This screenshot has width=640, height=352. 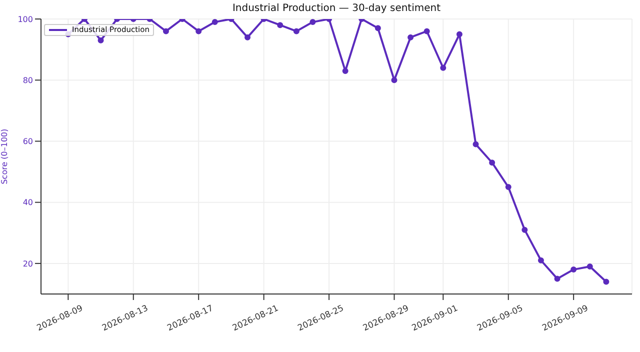 I want to click on y-tick-label: 60, so click(x=27, y=141).